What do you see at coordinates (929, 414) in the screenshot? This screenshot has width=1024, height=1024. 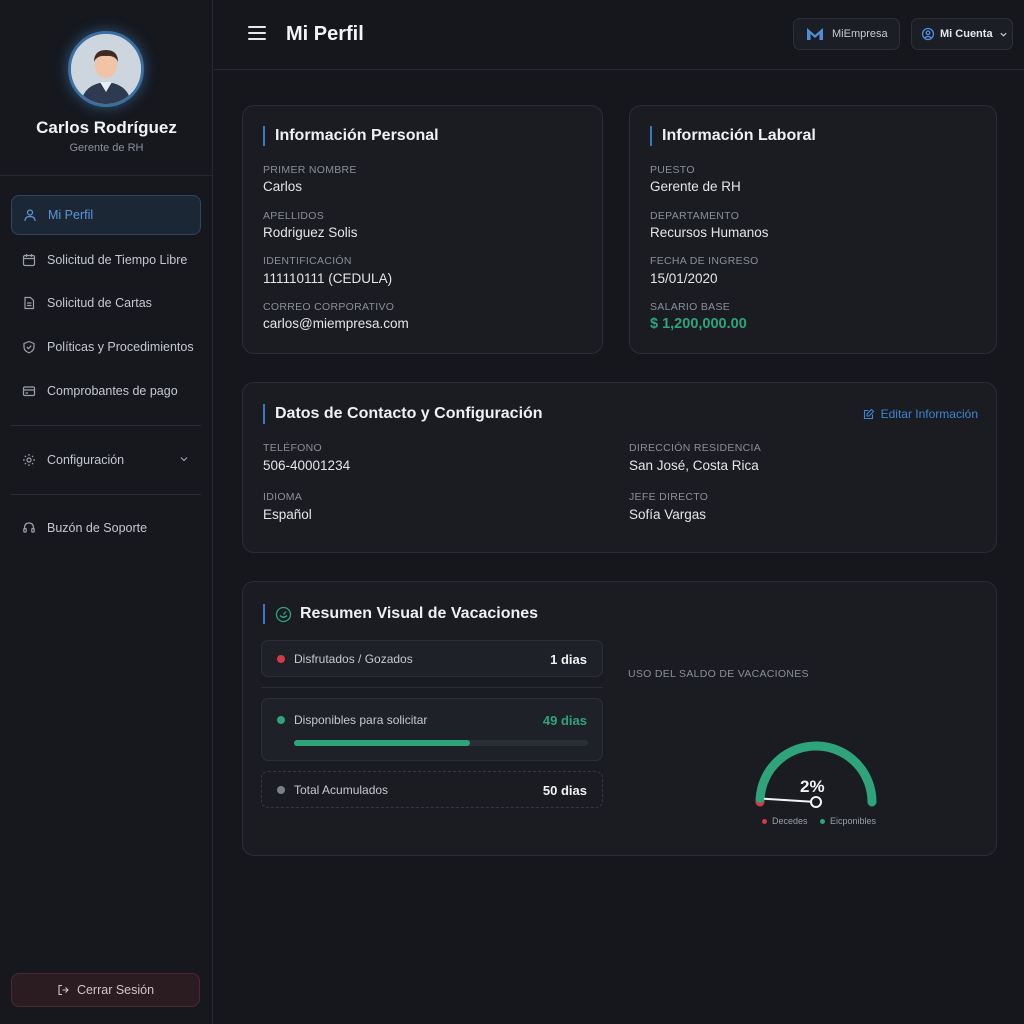 I see `edit-info-label: Editar Información` at bounding box center [929, 414].